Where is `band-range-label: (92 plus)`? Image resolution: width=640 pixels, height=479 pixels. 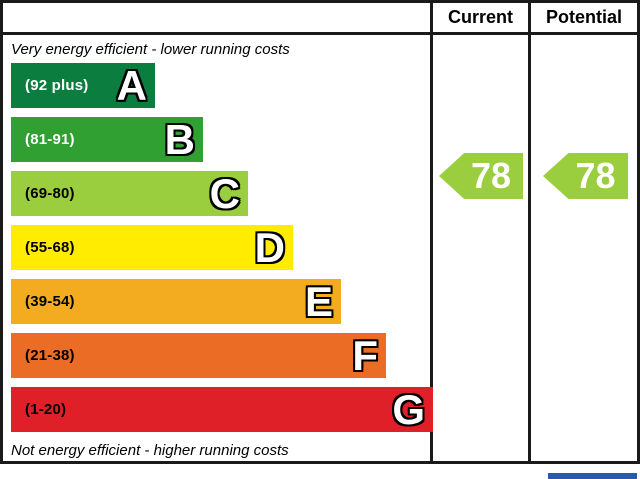 band-range-label: (92 plus) is located at coordinates (57, 85).